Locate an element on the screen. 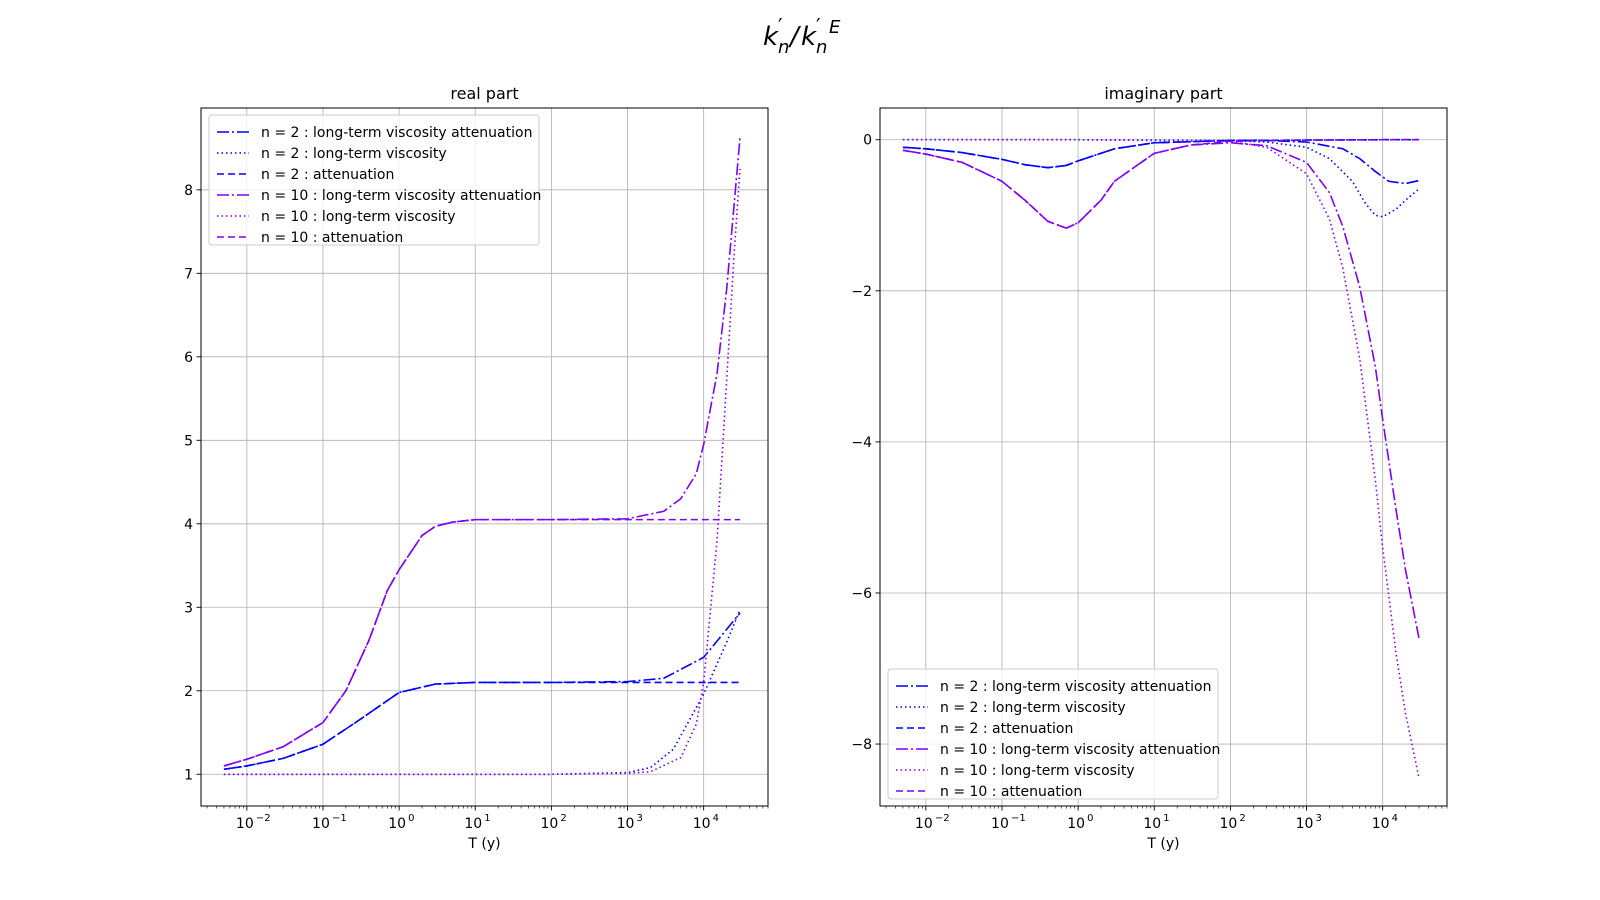 The height and width of the screenshot is (900, 1600). figure-title: k ′ n / k ′ n E is located at coordinates (802, 36).